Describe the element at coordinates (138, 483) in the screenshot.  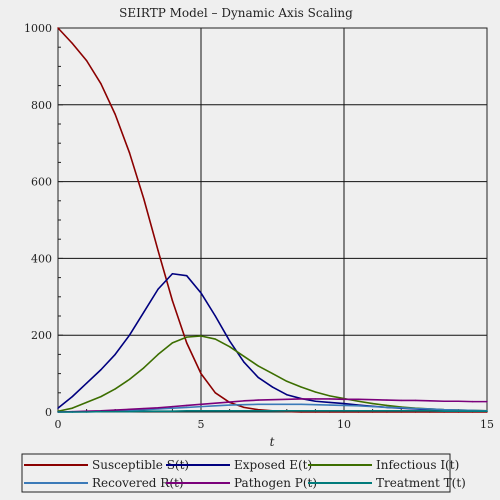
I see `legend-label: Recovered R(t)` at that location.